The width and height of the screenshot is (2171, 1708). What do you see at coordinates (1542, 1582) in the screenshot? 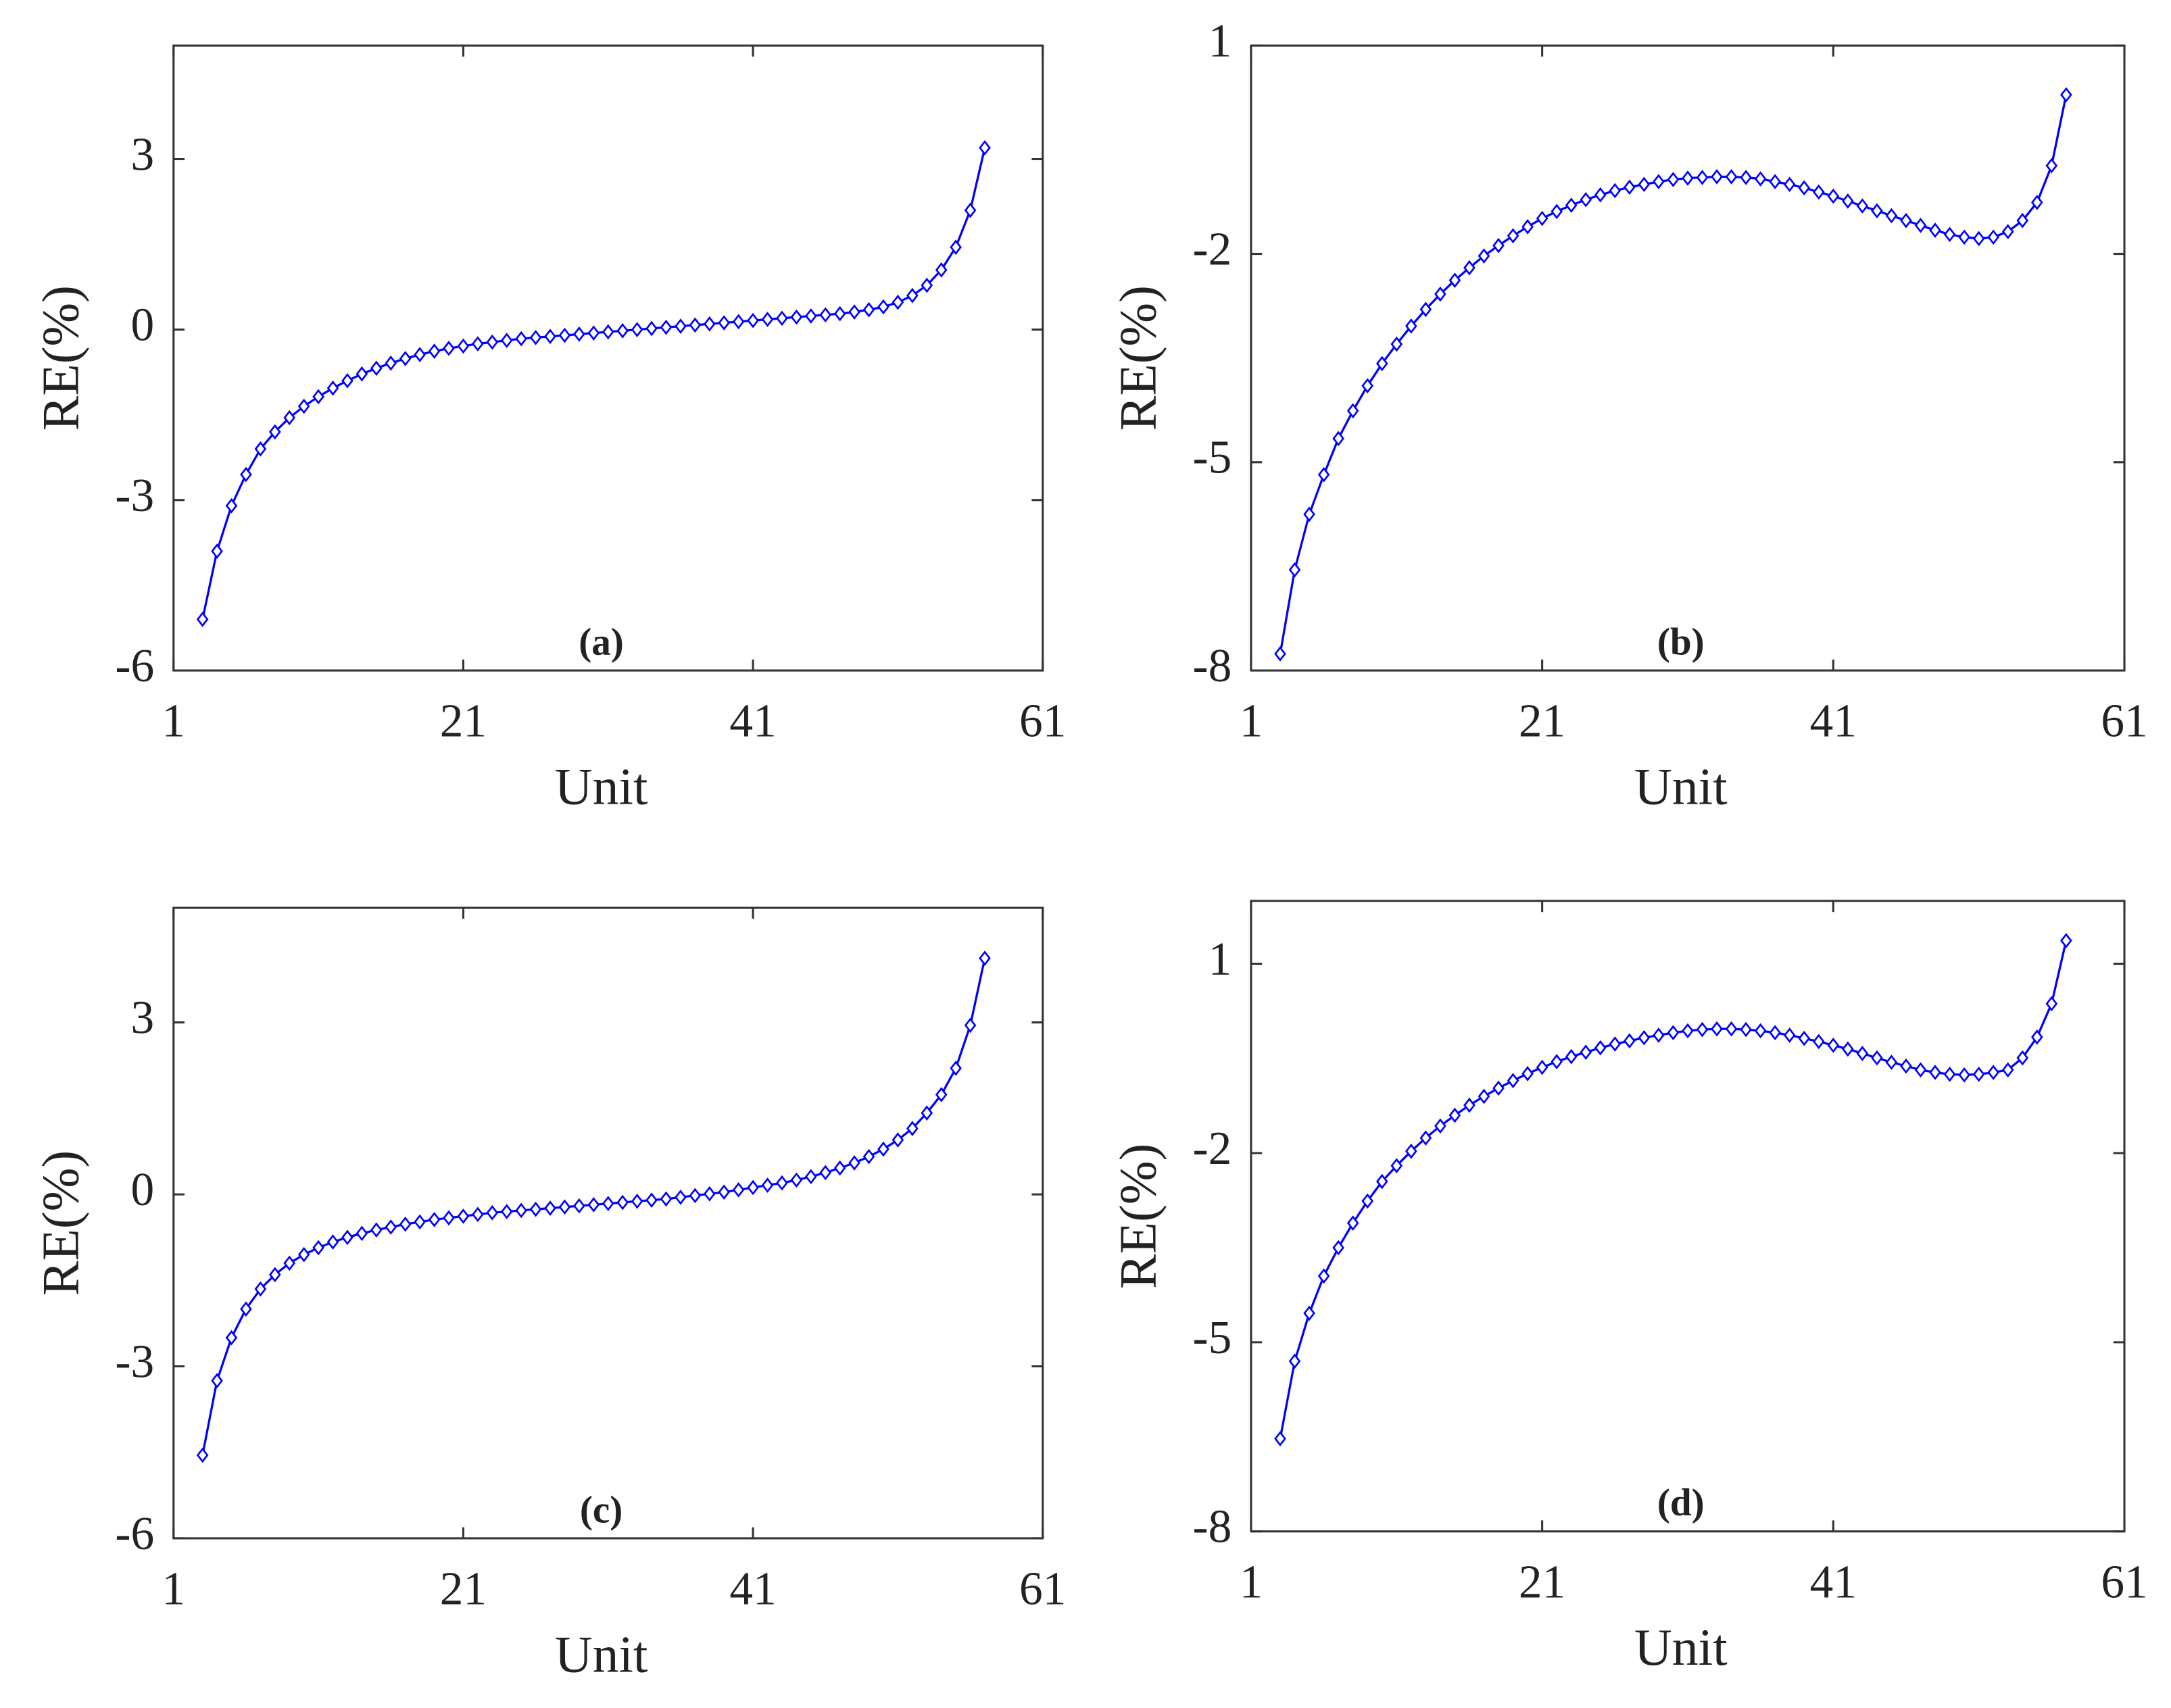
I see `x-tick-label: 21` at bounding box center [1542, 1582].